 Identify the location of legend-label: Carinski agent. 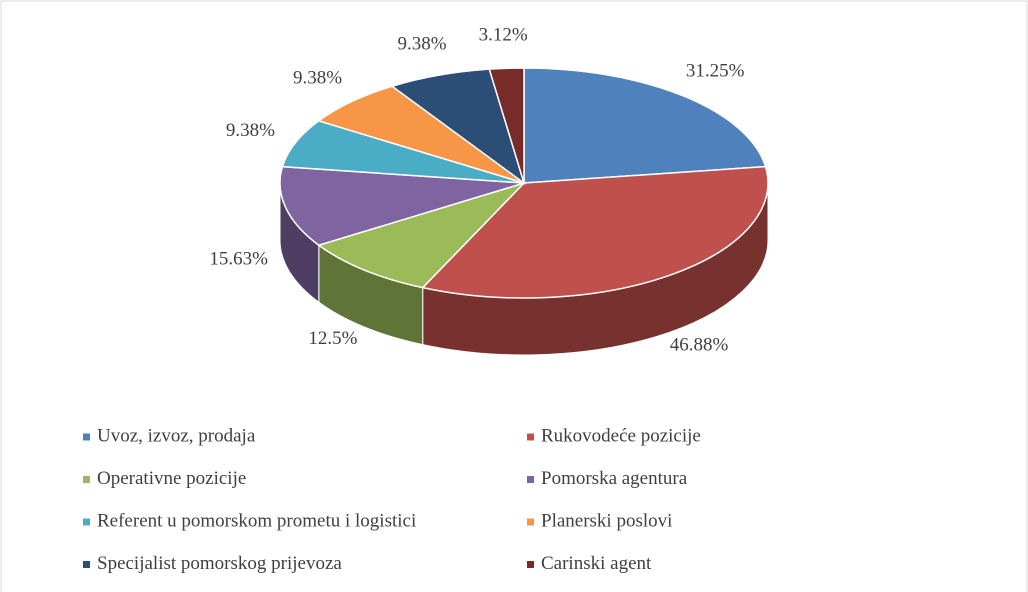
(596, 563).